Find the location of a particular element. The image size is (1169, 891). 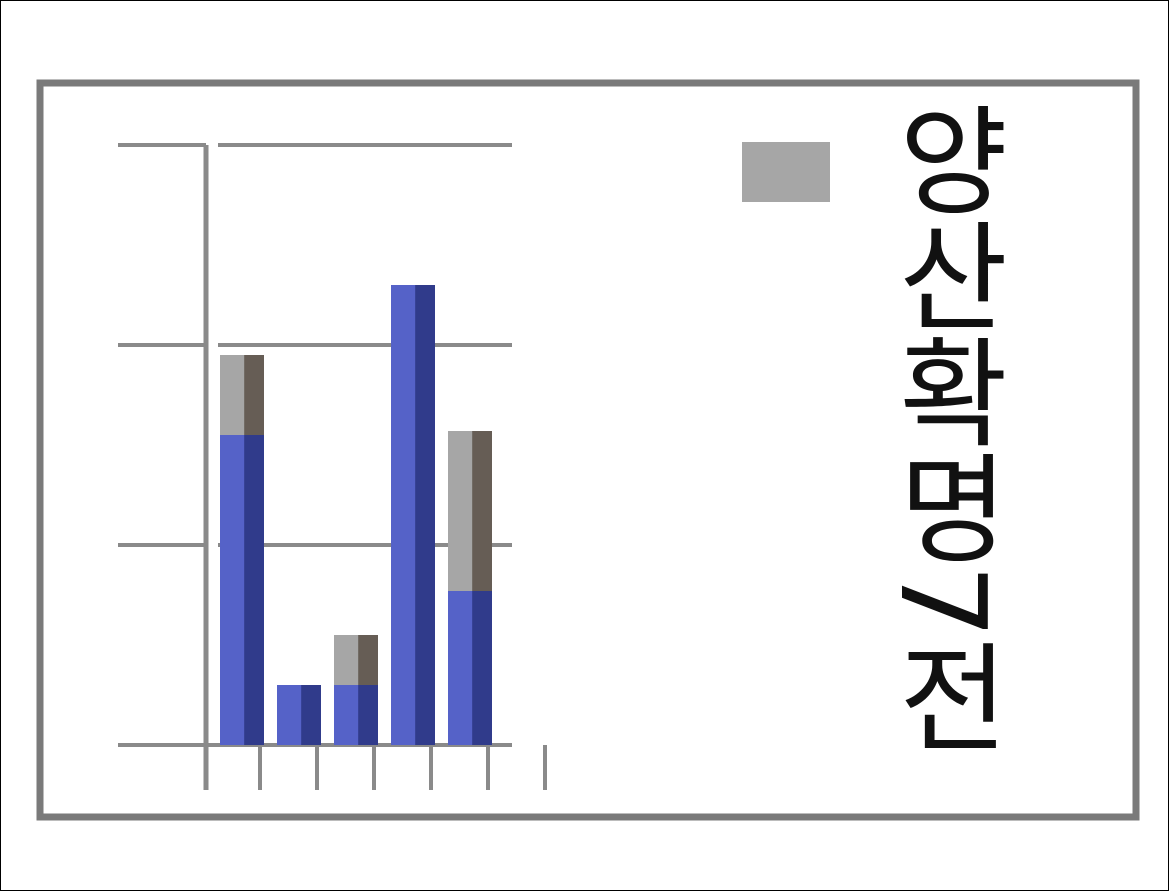

legend-swatch is located at coordinates (786, 172).